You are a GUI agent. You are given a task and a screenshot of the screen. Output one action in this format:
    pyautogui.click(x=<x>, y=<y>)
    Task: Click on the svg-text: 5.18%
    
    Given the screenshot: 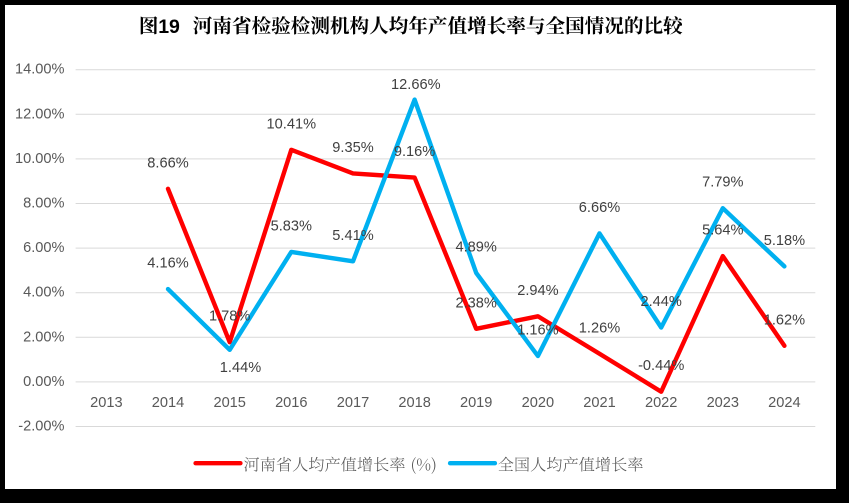 What is the action you would take?
    pyautogui.click(x=784, y=241)
    